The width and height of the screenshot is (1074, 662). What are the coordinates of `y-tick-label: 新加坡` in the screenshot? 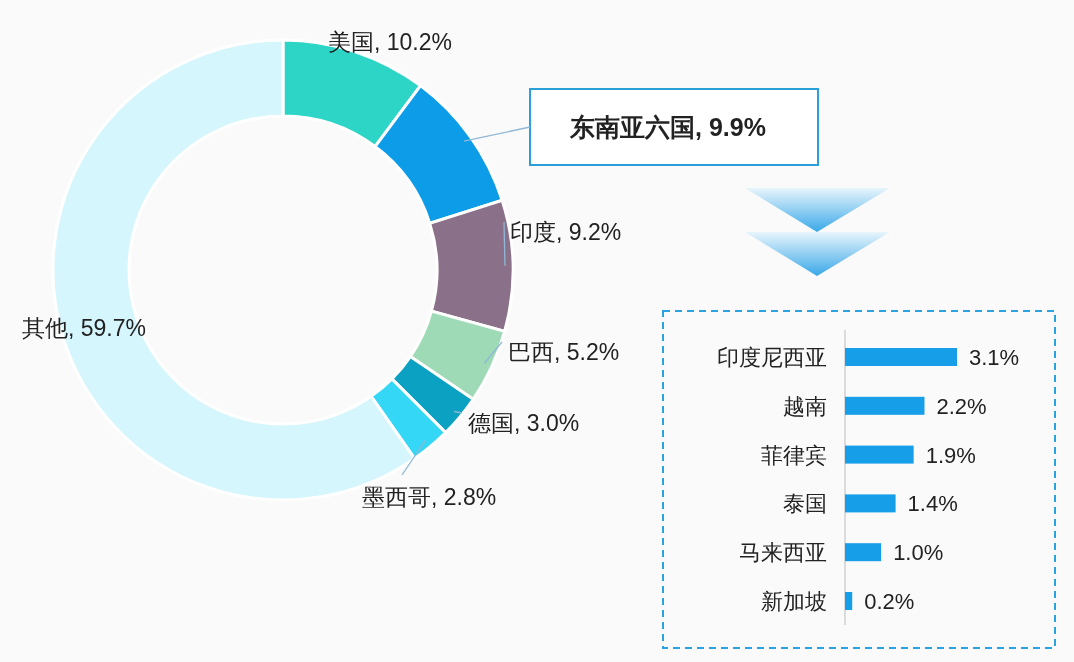 It's located at (794, 601).